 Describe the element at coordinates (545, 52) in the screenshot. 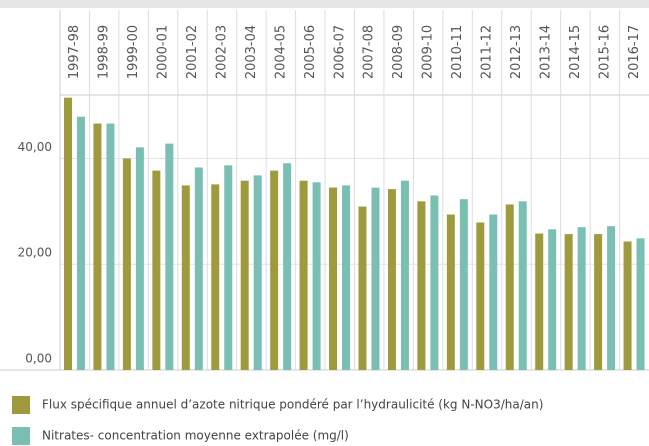

I see `column-header: 2013-14` at that location.